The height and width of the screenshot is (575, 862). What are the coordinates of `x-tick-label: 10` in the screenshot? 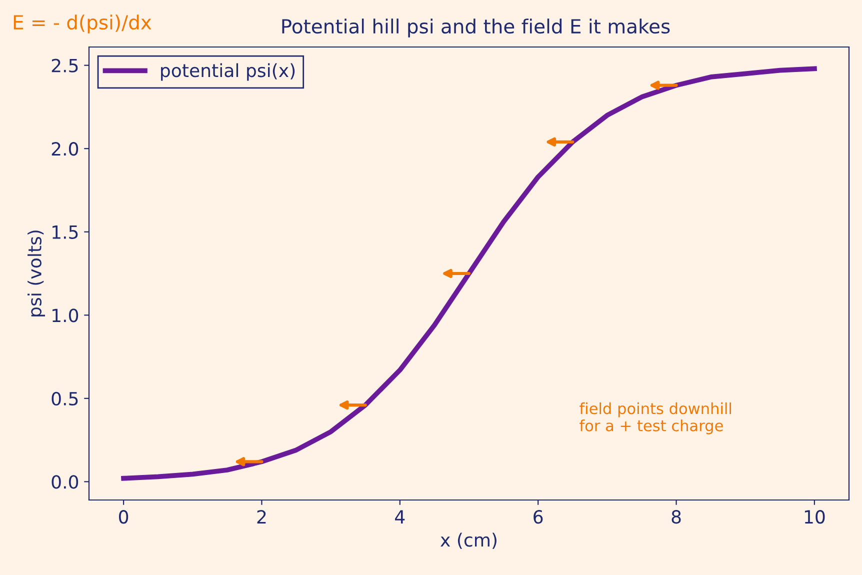 It's located at (814, 517).